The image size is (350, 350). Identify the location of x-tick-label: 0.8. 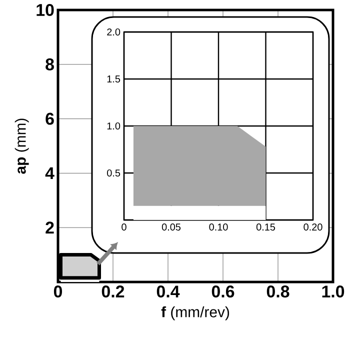
(278, 292).